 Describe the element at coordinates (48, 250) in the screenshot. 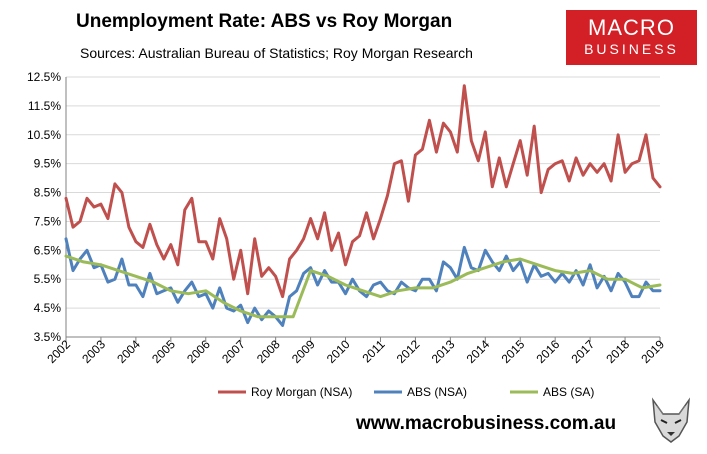

I see `y-tick-label: 6.5%` at that location.